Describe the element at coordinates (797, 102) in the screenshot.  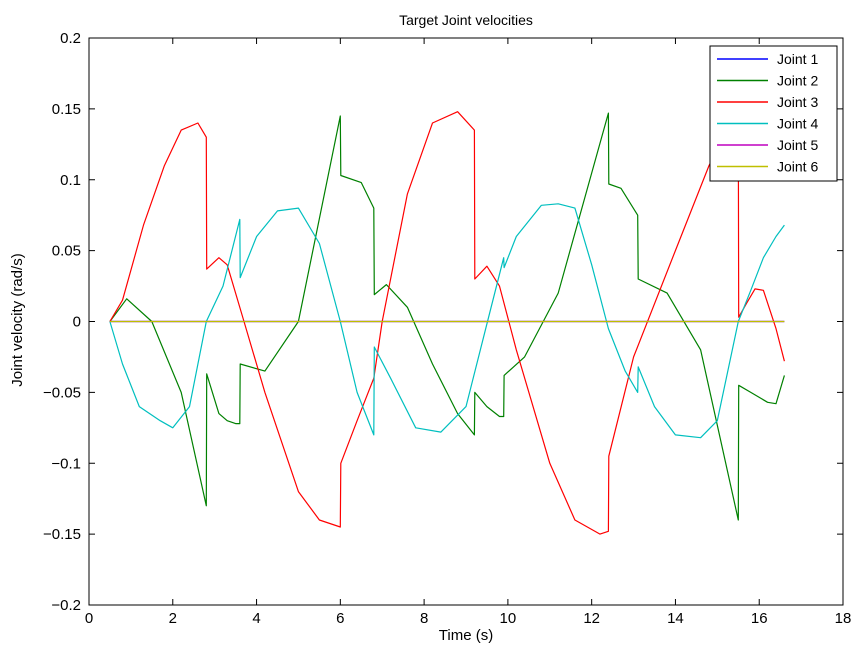
I see `legend-label: Joint 3` at that location.